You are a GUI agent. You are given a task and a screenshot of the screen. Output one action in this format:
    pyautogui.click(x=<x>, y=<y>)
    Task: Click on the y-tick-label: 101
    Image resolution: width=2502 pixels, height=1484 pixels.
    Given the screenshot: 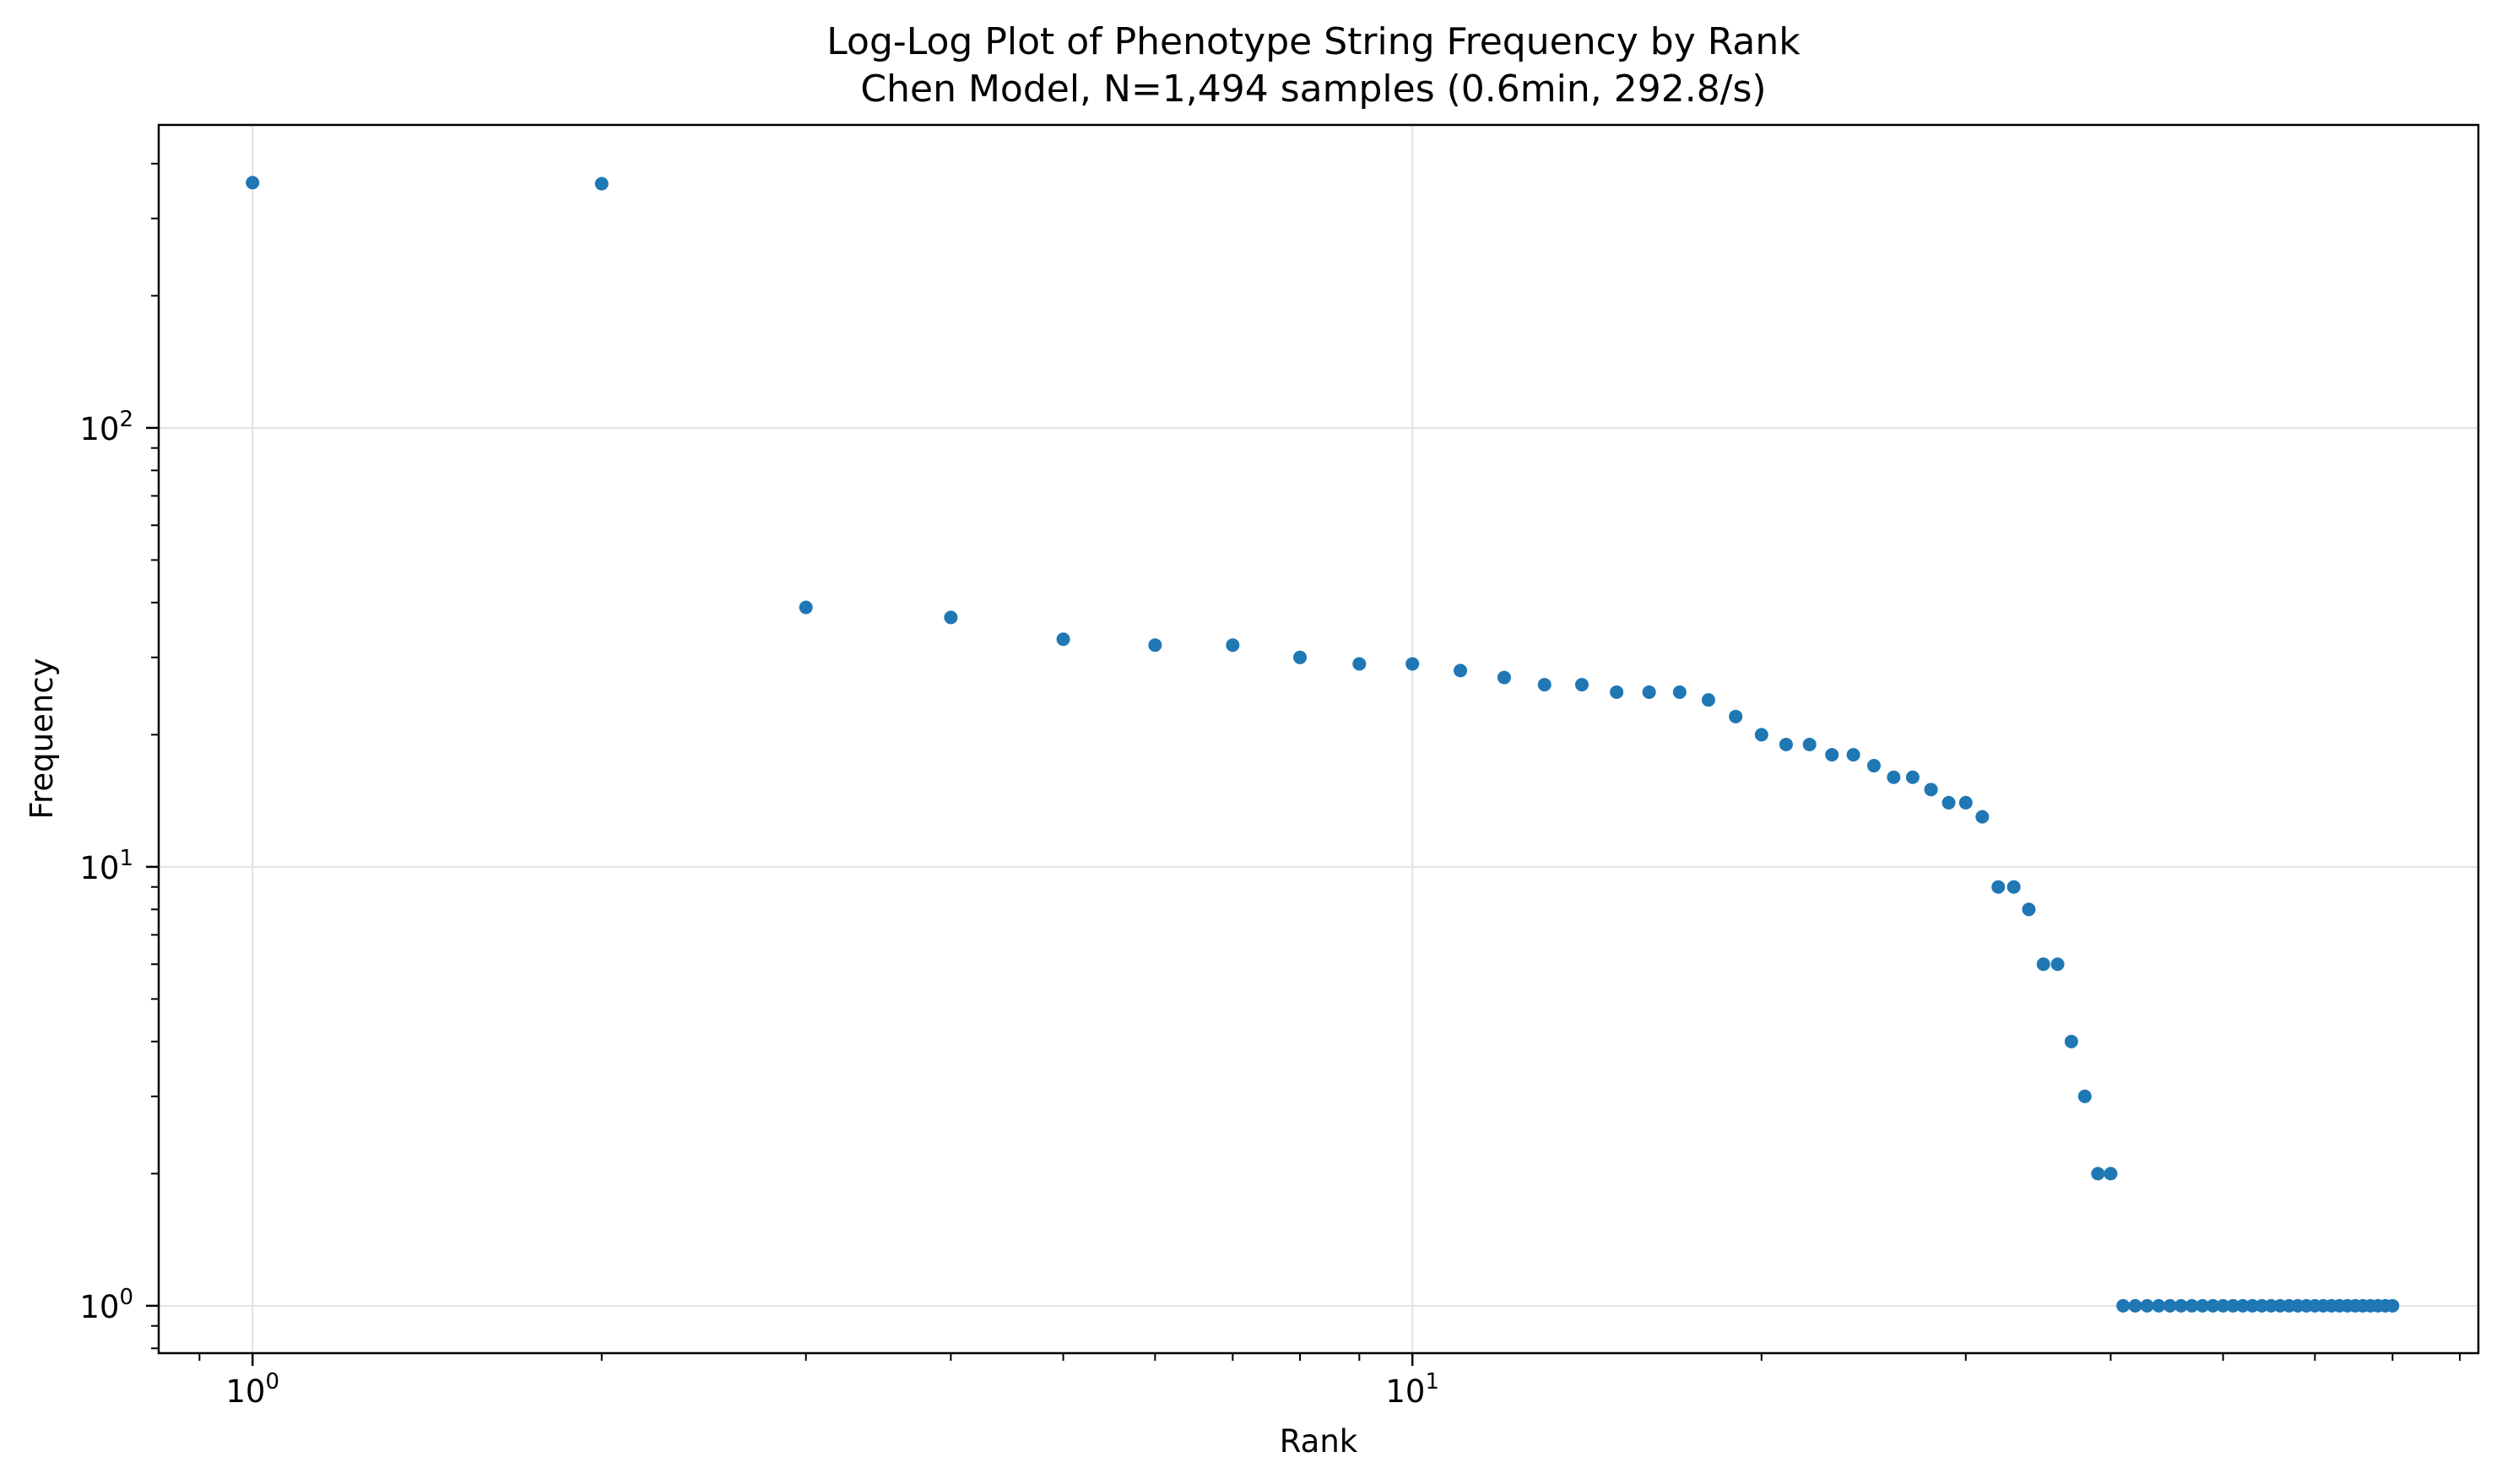 What is the action you would take?
    pyautogui.click(x=106, y=866)
    